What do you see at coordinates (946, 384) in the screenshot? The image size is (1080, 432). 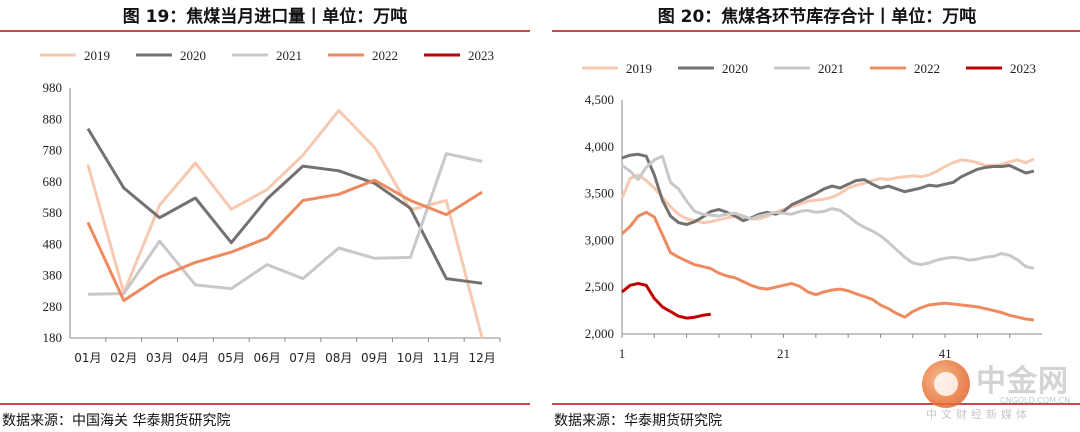 I see `cngold-logo-inner` at bounding box center [946, 384].